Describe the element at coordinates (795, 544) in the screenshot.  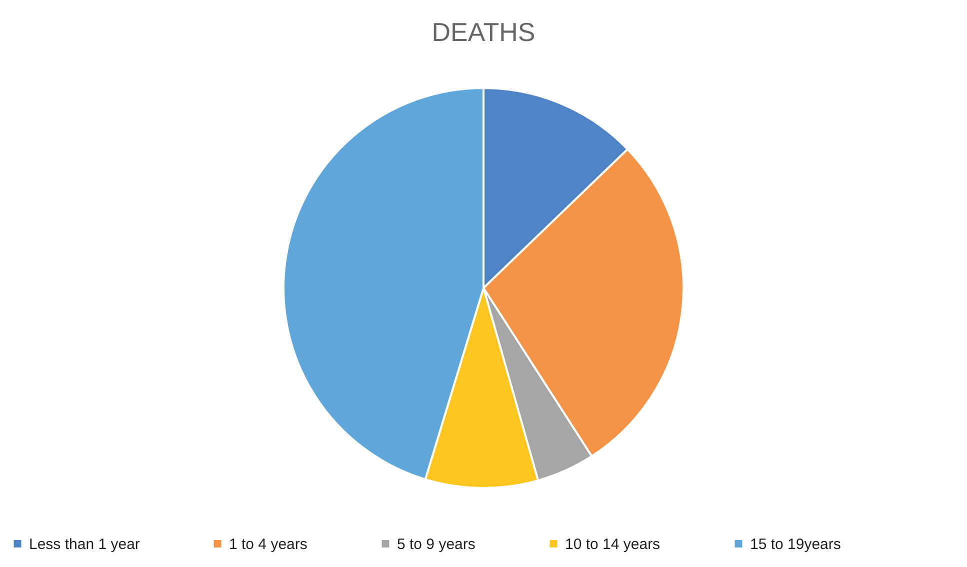
I see `legend-label: 15 to 19years` at that location.